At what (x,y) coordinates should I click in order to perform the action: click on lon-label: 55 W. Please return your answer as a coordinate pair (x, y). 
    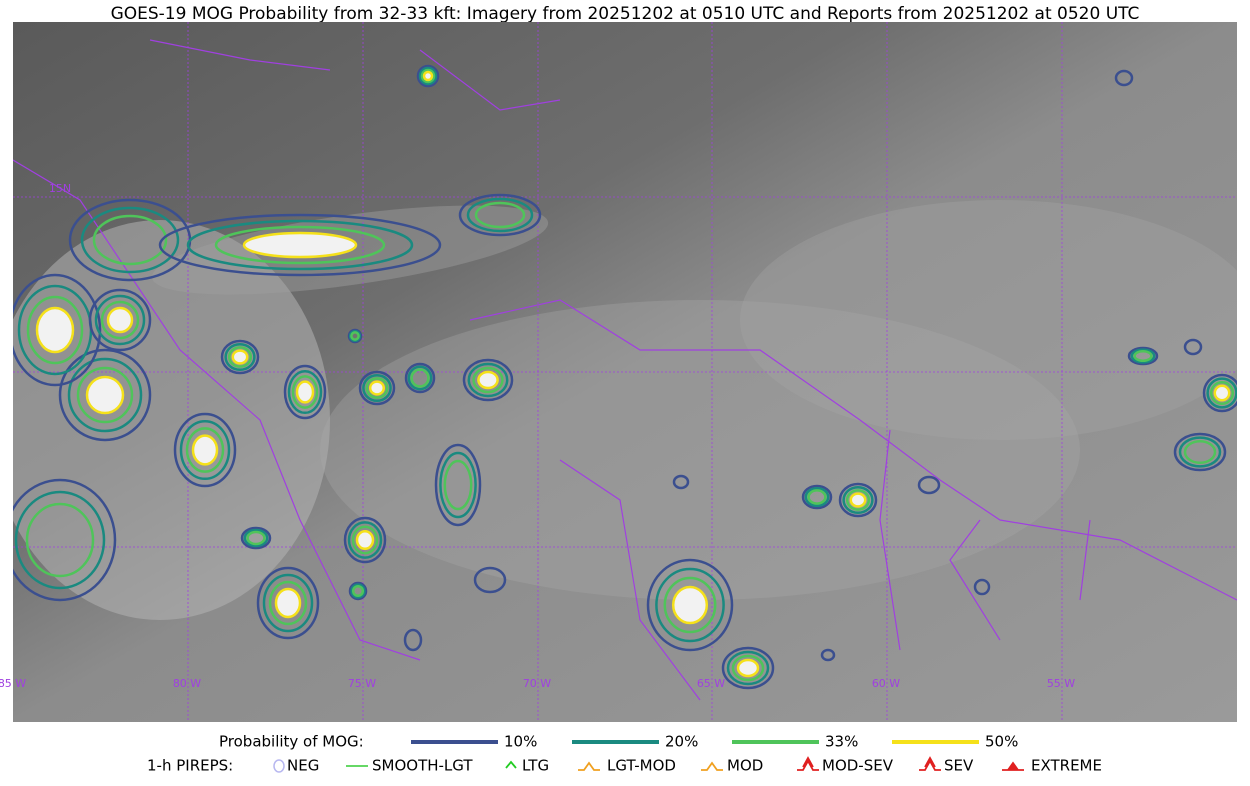
    Looking at the image, I should click on (1061, 683).